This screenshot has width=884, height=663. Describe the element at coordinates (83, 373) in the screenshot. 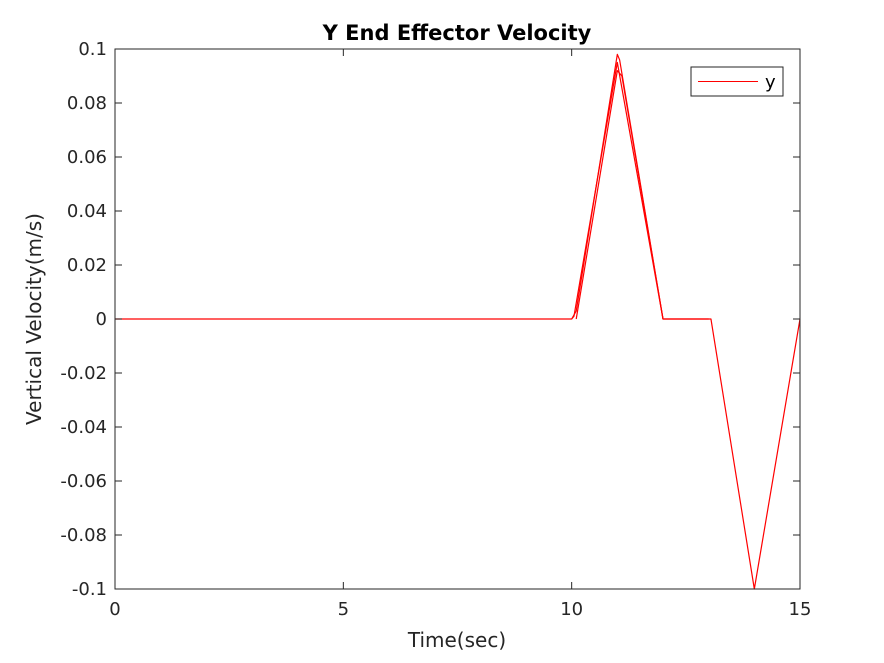

I see `y-tick-label: -0.02` at that location.